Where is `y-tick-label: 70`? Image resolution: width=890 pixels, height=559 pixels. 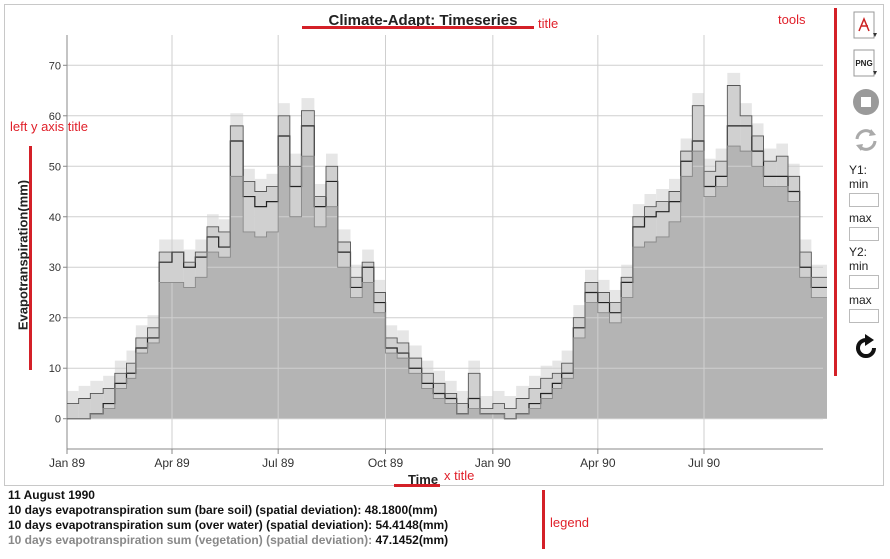
y-tick-label: 70 is located at coordinates (55, 66).